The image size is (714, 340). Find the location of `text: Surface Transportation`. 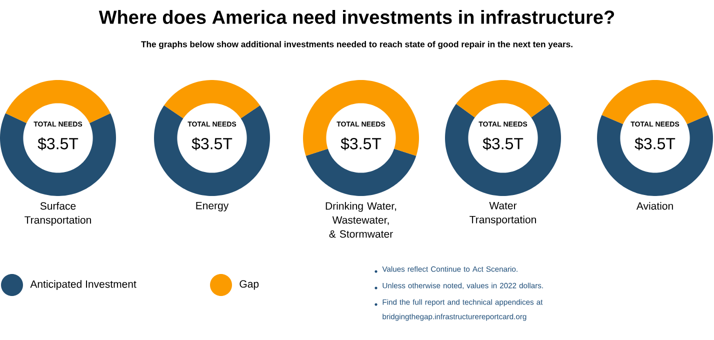

text: Surface Transportation is located at coordinates (57, 214).